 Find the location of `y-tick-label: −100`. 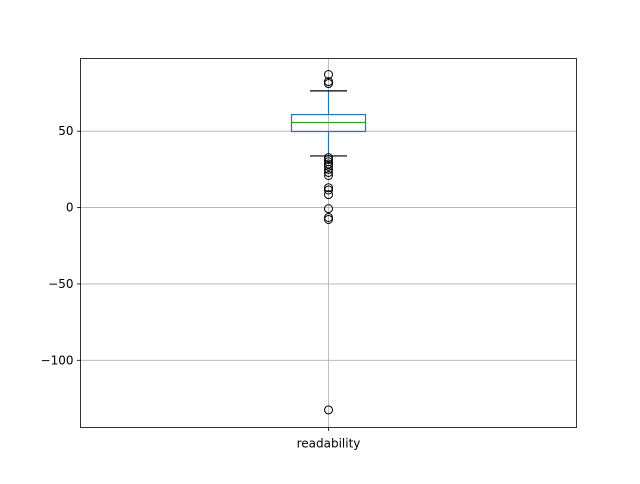

y-tick-label: −100 is located at coordinates (57, 360).